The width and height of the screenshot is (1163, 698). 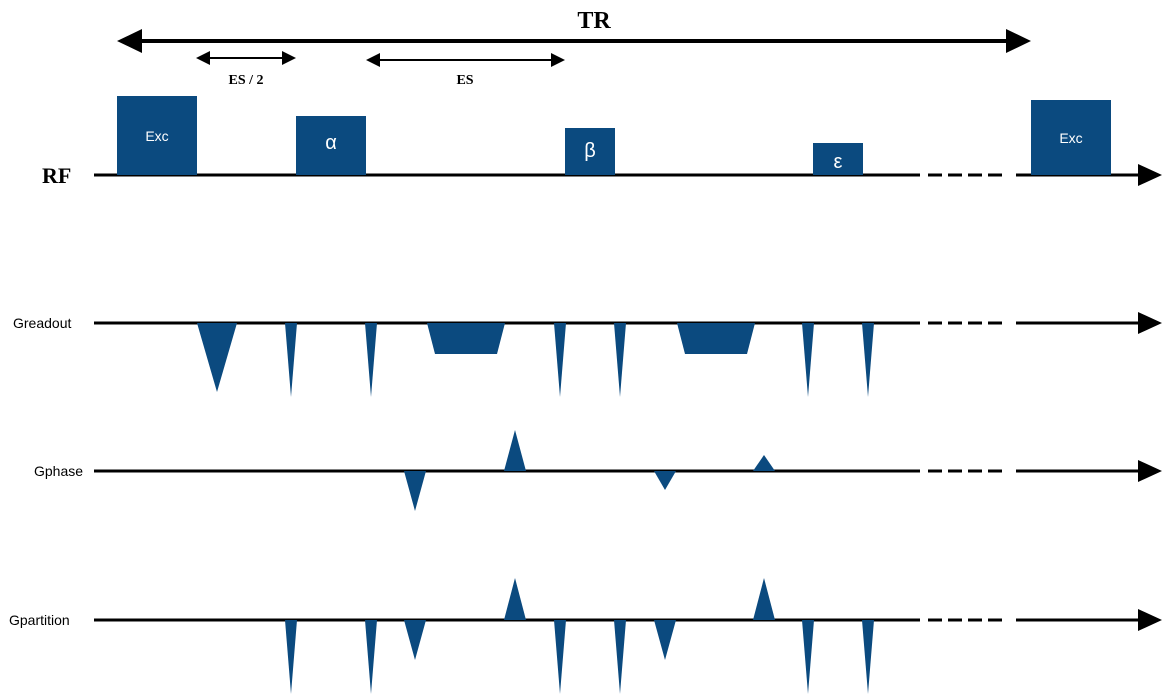 I want to click on rf-pulse-alpha: α, so click(x=331, y=145).